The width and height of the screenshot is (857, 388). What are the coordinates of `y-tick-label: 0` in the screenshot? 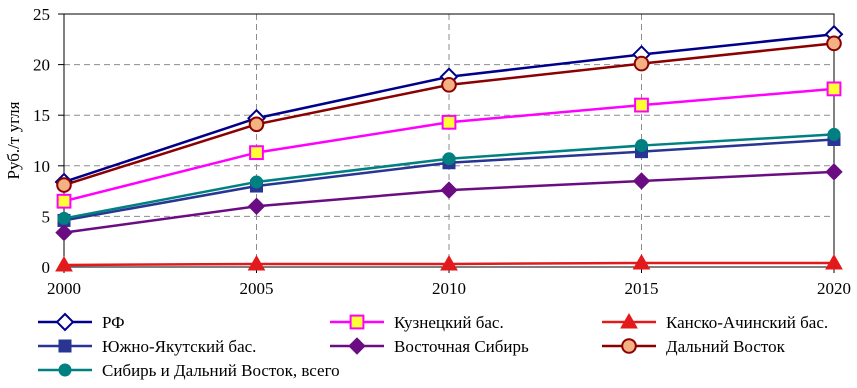 It's located at (46, 267).